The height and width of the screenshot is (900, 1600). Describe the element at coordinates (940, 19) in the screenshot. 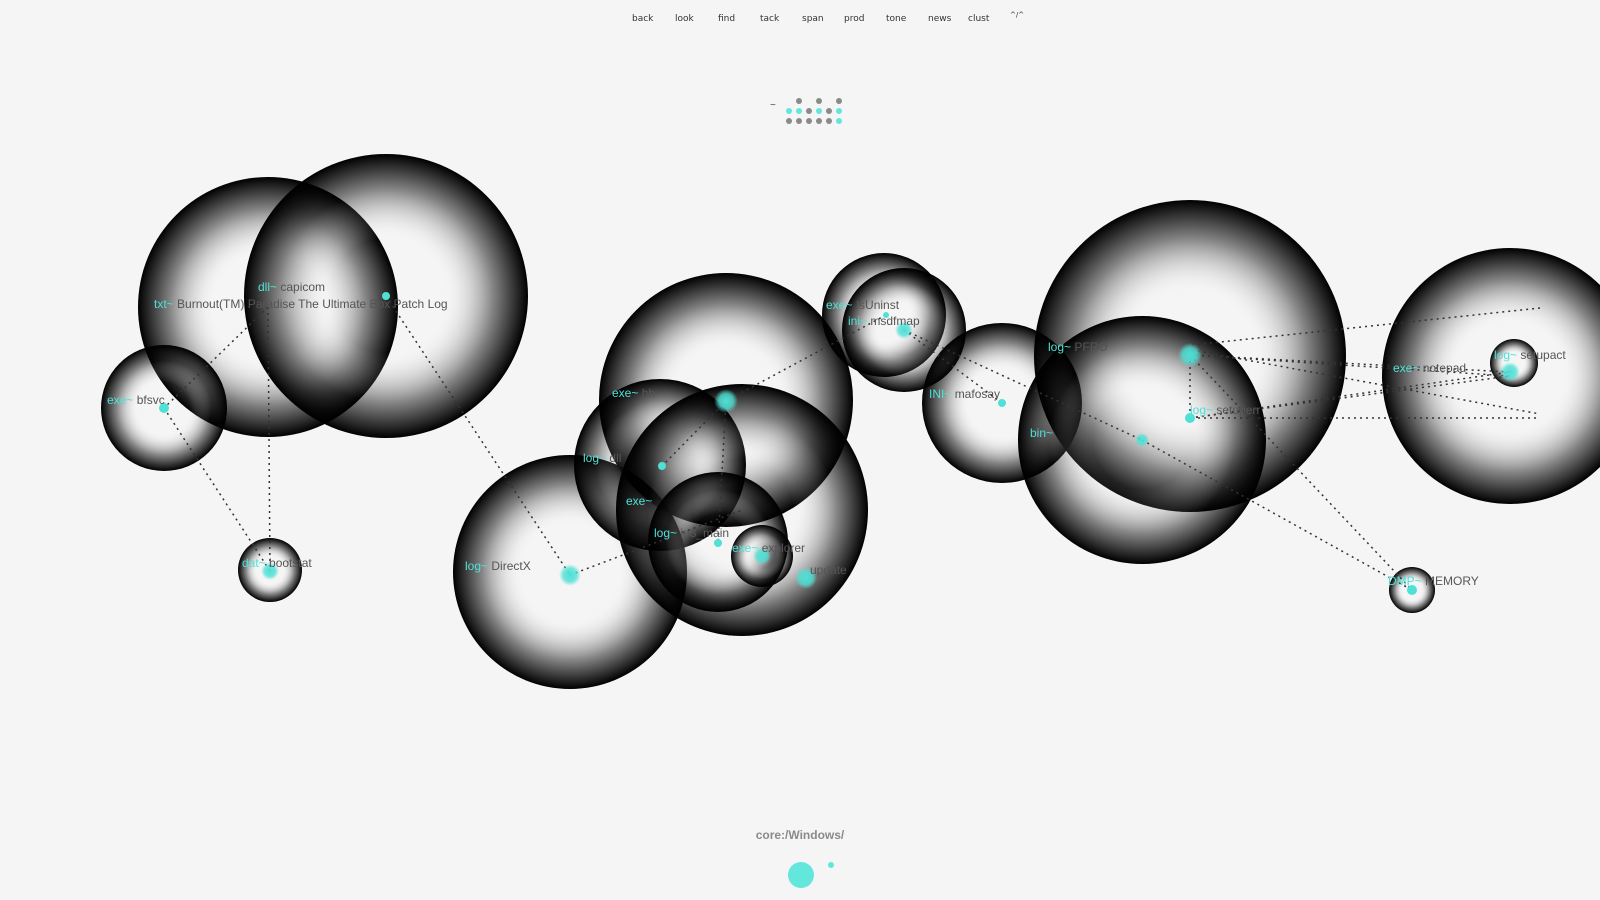

I see `nav-news: news` at that location.